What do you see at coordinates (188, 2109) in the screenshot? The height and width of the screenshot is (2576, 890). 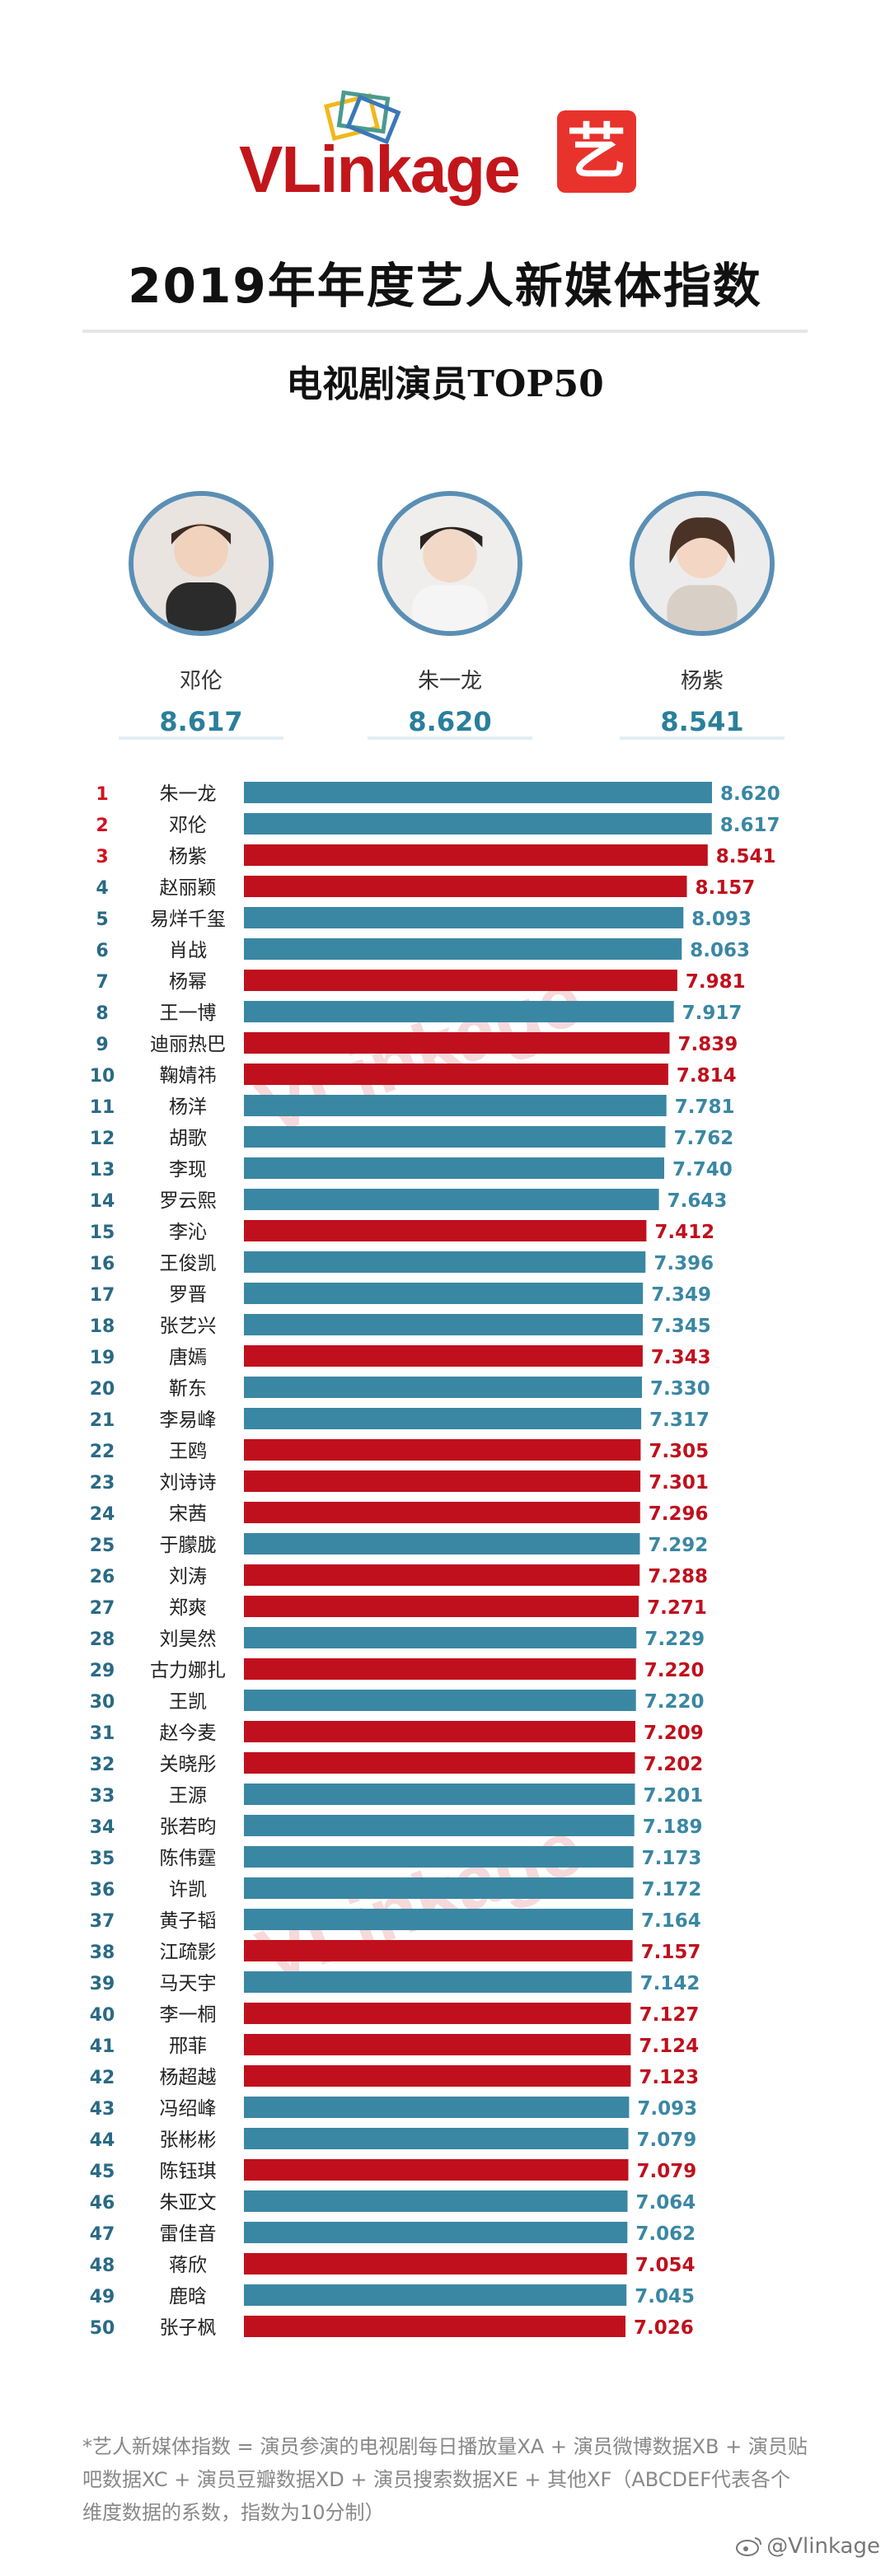 I see `actor-name-label: 冯绍峰` at bounding box center [188, 2109].